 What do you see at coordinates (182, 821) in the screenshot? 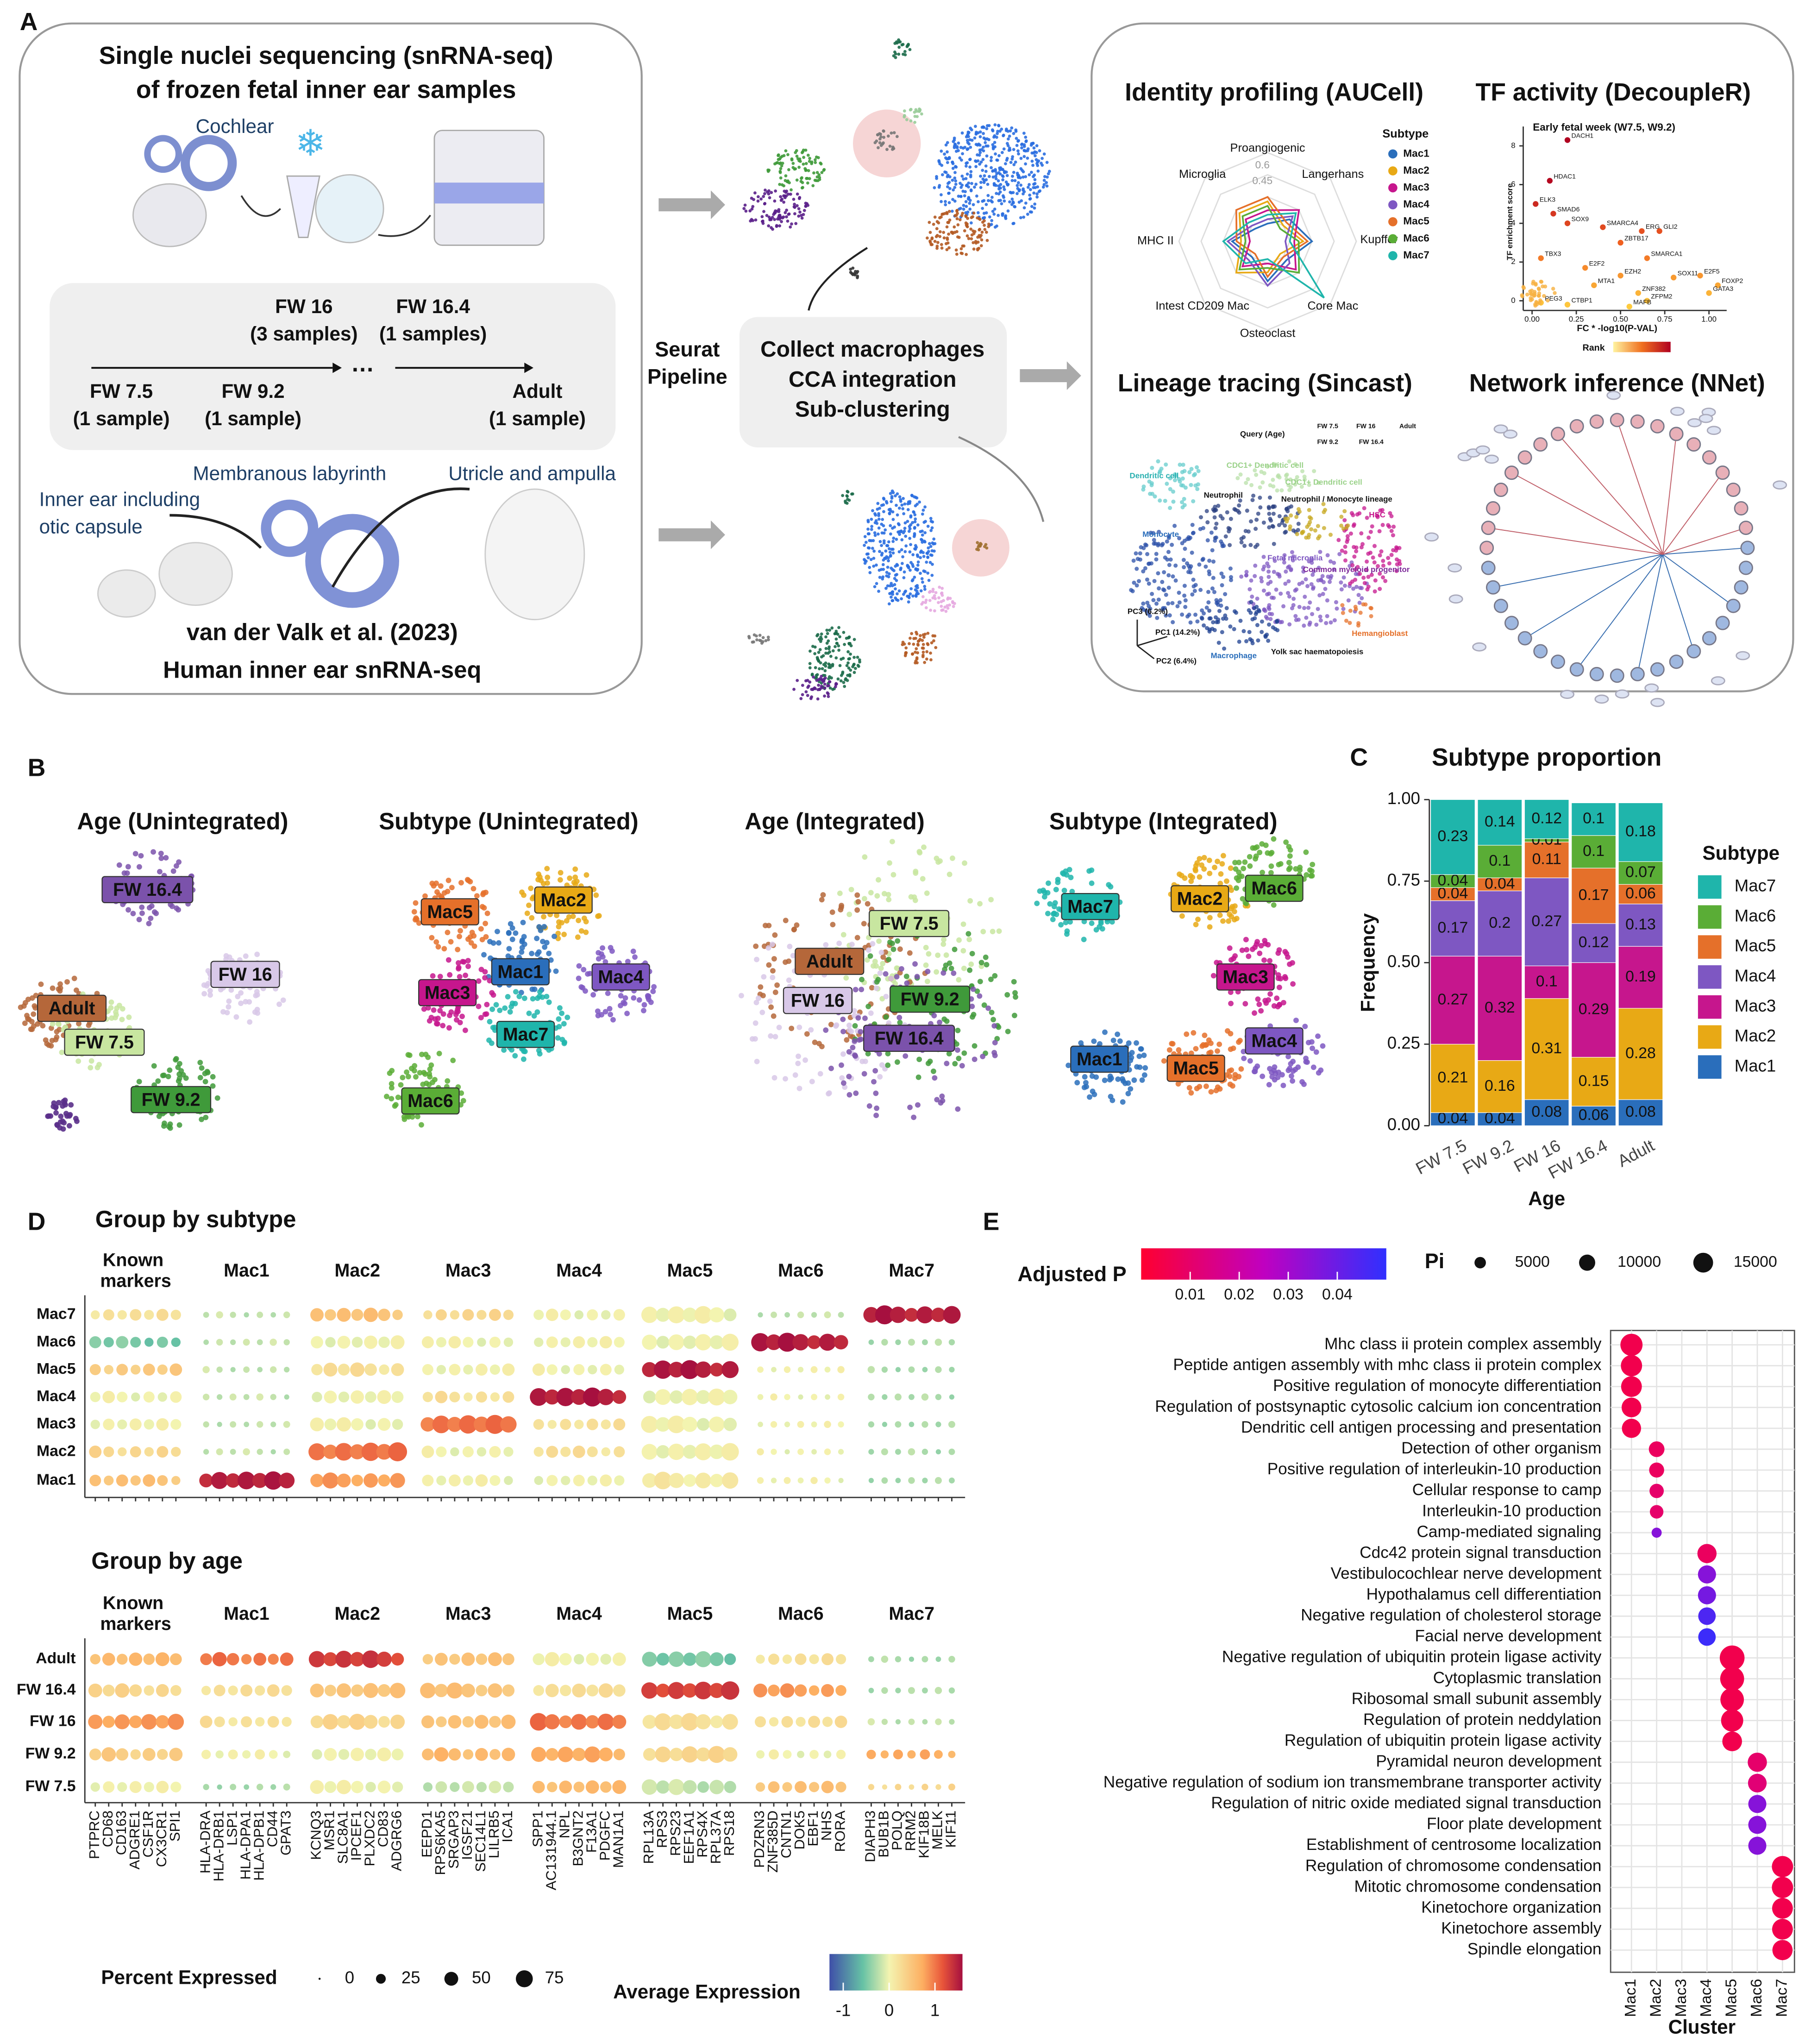
I see `umap-title: Age (Unintegrated)` at bounding box center [182, 821].